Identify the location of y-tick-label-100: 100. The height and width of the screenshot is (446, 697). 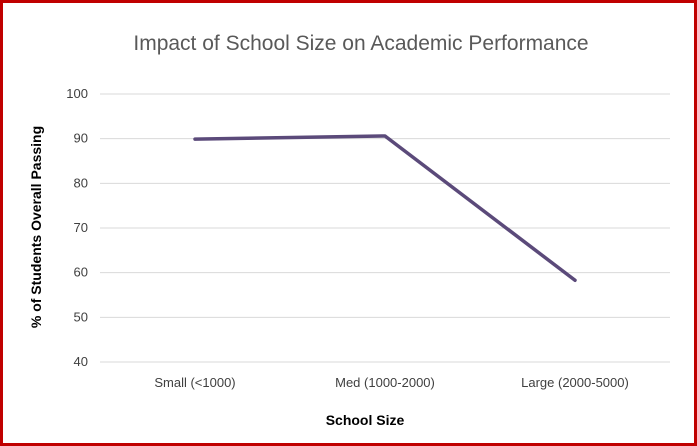
(77, 93).